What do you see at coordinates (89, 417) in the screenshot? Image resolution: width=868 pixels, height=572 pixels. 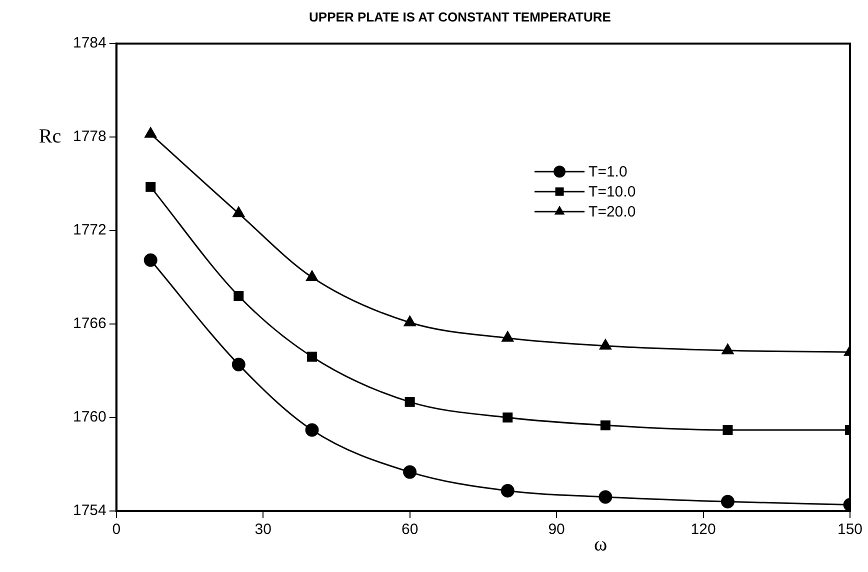 I see `y-tick-label: 1760` at bounding box center [89, 417].